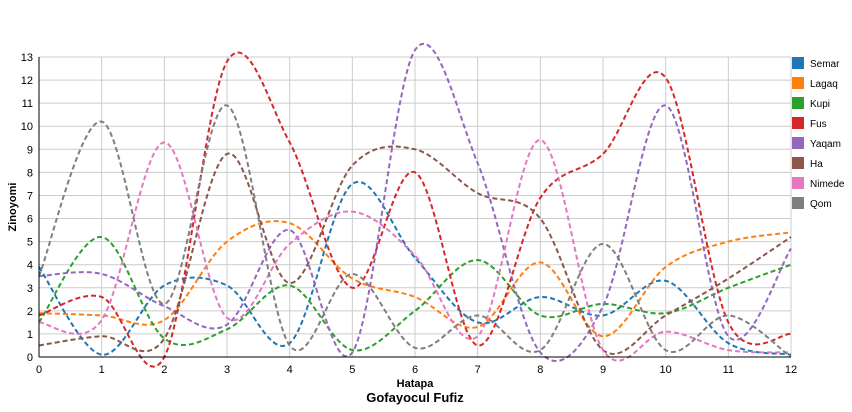 The image size is (852, 412). What do you see at coordinates (352, 370) in the screenshot?
I see `x-tick-label: 5` at bounding box center [352, 370].